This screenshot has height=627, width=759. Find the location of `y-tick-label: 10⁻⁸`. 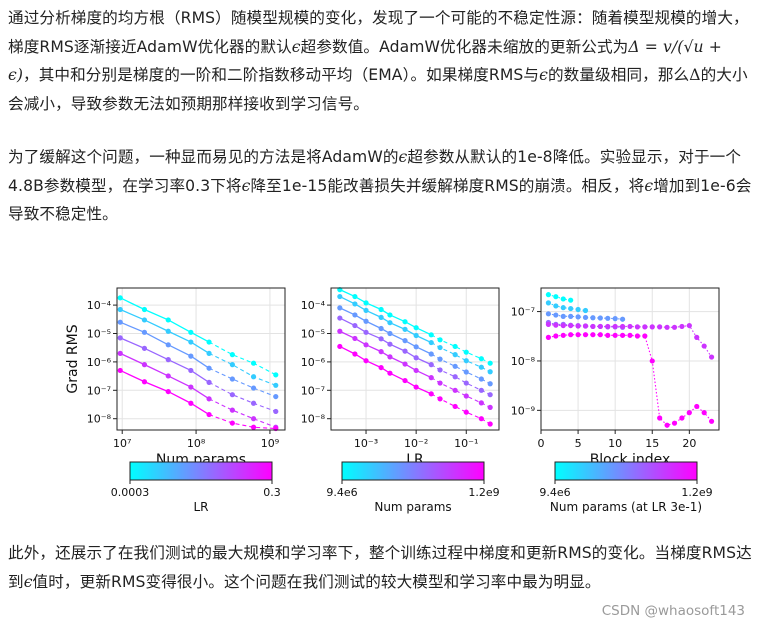

y-tick-label: 10⁻⁸ is located at coordinates (313, 419).